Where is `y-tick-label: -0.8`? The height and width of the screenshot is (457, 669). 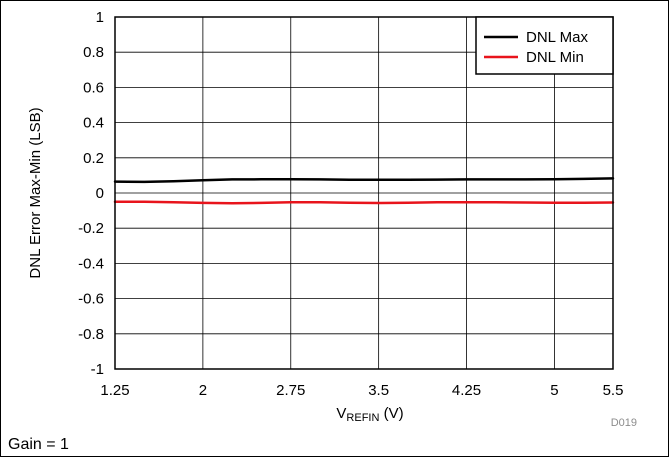
y-tick-label: -0.8 is located at coordinates (91, 334).